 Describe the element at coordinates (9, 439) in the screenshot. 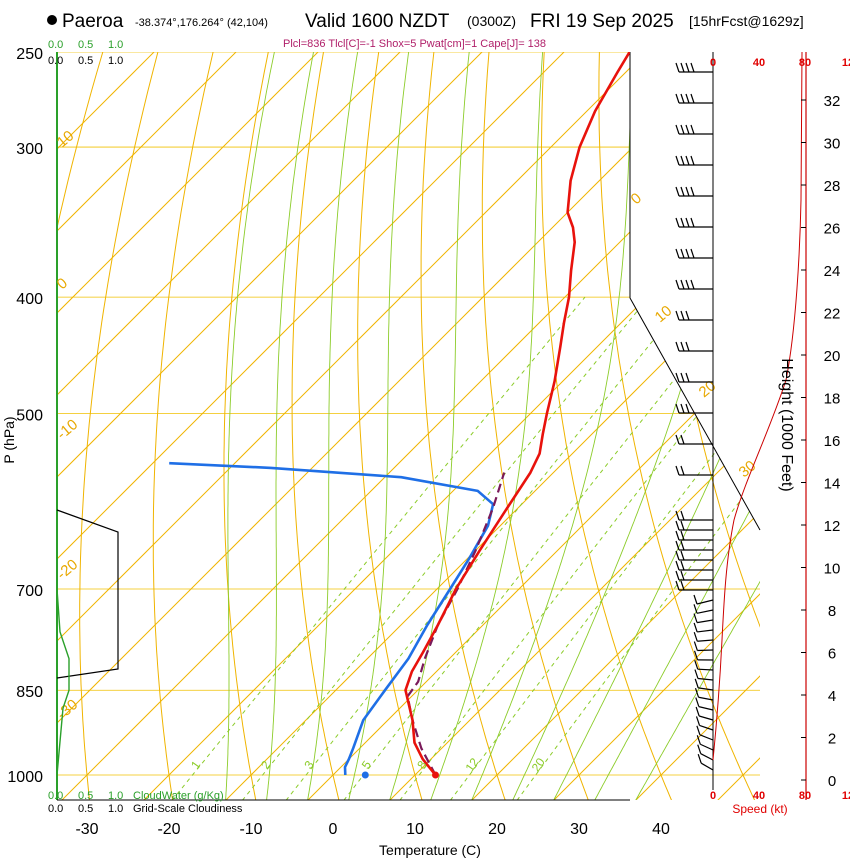

I see `pressure-axis-title: P (hPa)` at that location.